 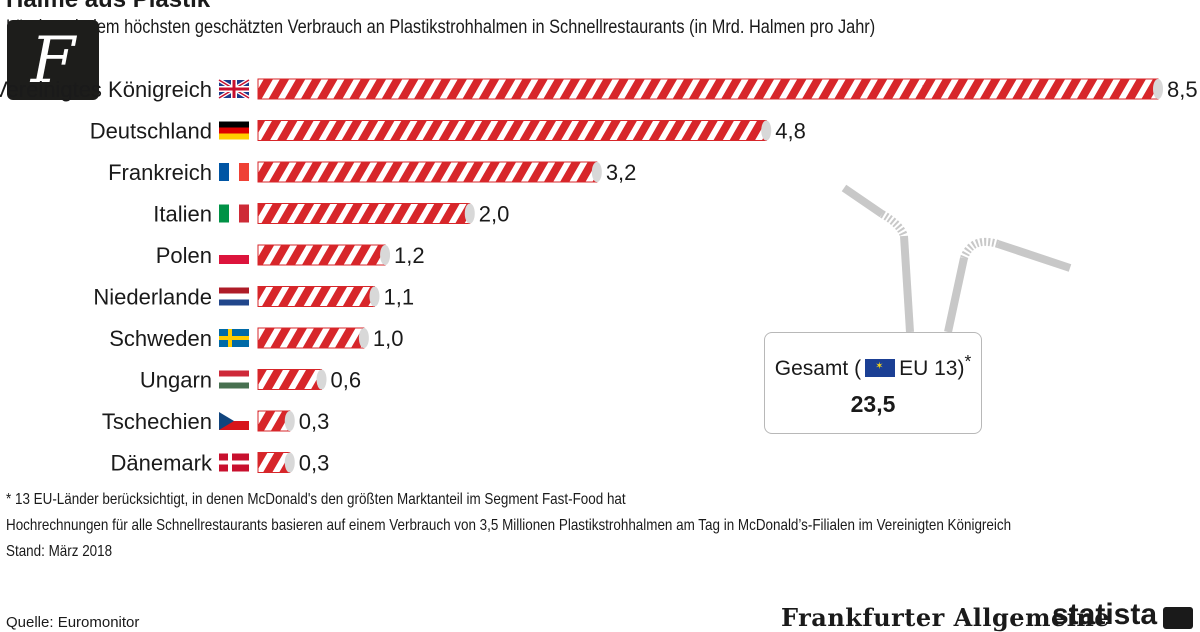 I want to click on total-label-prefix: Gesamt (, so click(x=818, y=368).